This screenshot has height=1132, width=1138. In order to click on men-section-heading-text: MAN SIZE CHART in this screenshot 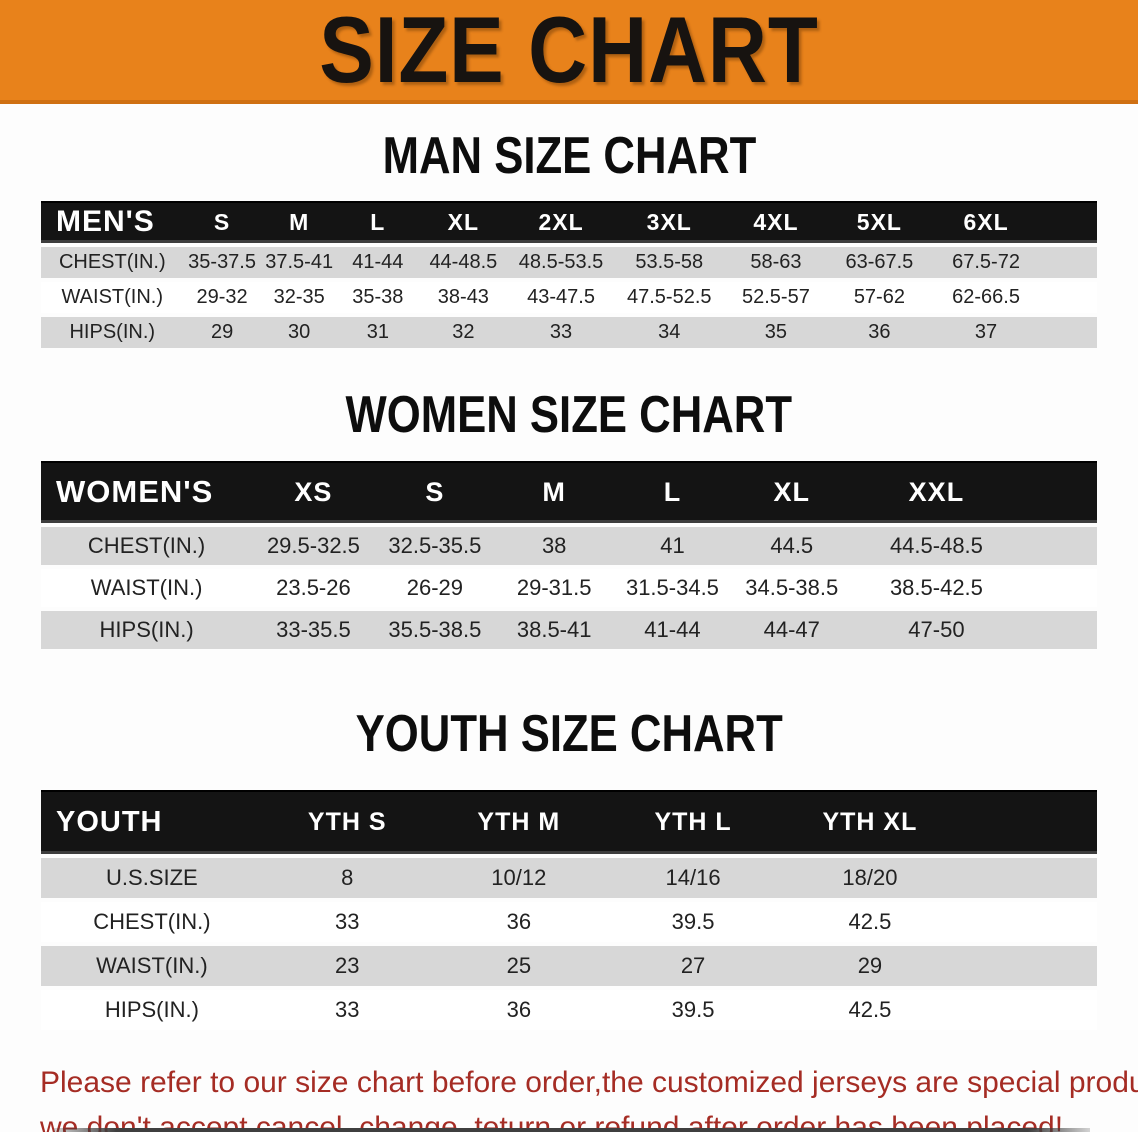, I will do `click(569, 156)`.